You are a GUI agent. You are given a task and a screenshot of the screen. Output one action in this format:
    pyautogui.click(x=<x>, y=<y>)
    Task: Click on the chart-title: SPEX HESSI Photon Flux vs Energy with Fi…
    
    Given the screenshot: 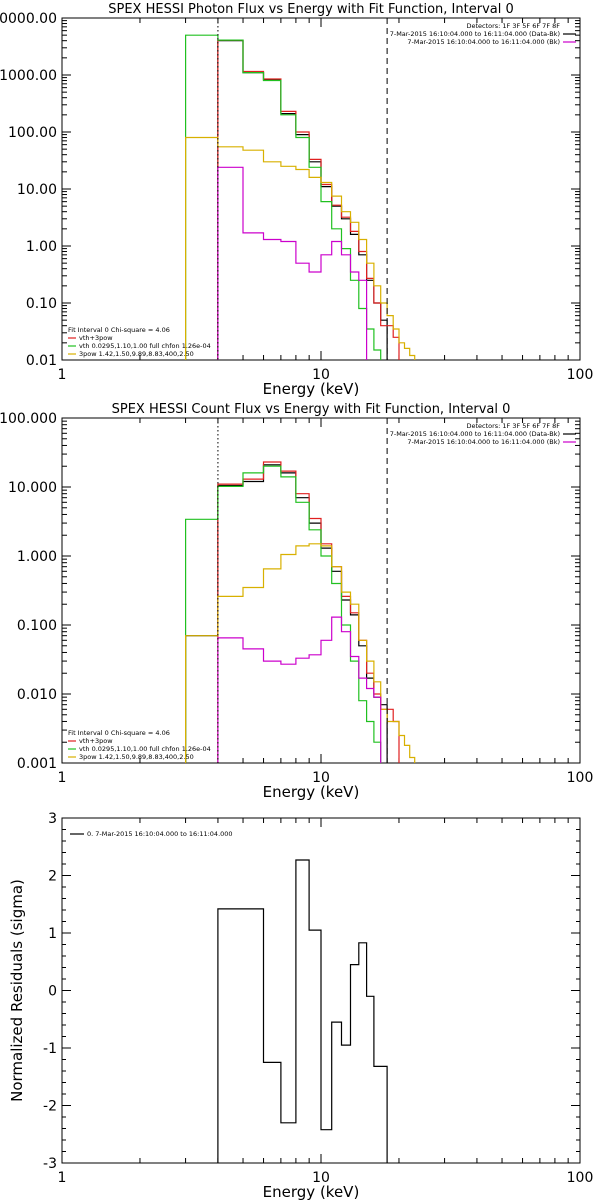 What is the action you would take?
    pyautogui.click(x=311, y=9)
    